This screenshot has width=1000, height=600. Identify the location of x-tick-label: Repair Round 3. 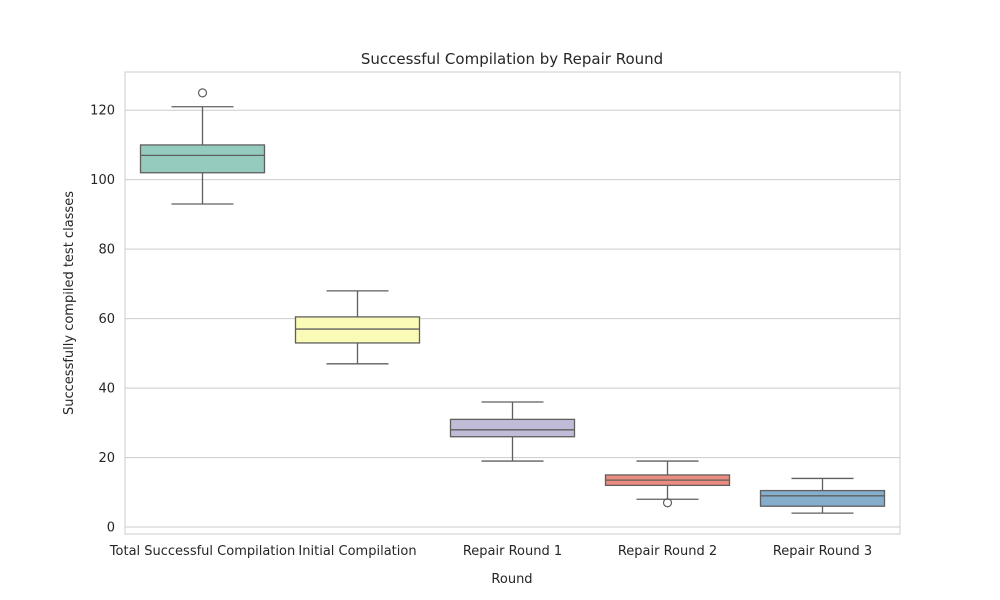
(822, 551).